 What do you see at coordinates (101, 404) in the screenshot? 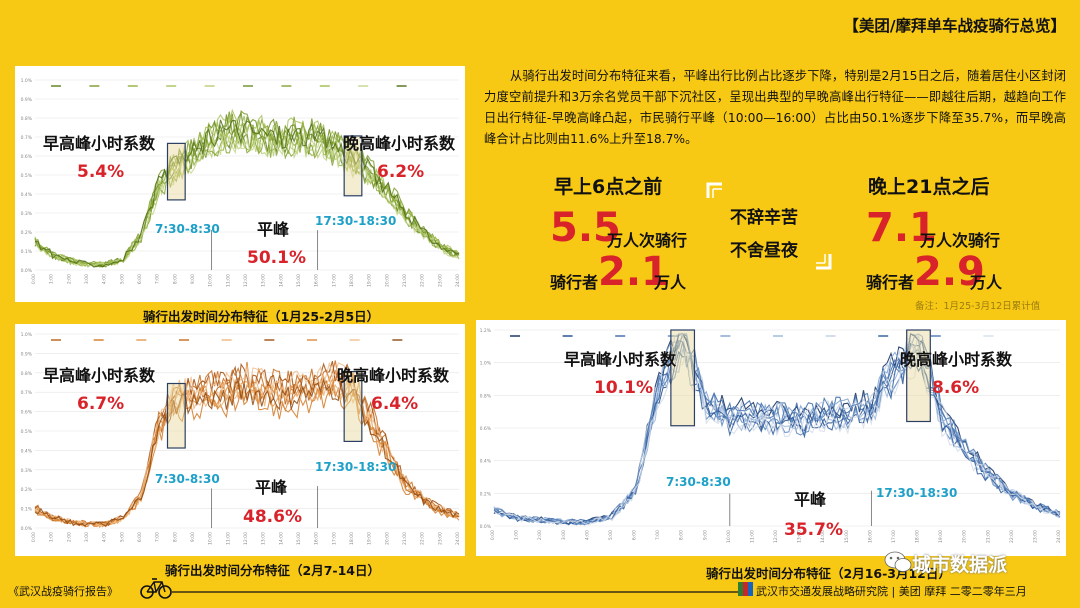
I see `morning-peak-pct: 6.7%` at bounding box center [101, 404].